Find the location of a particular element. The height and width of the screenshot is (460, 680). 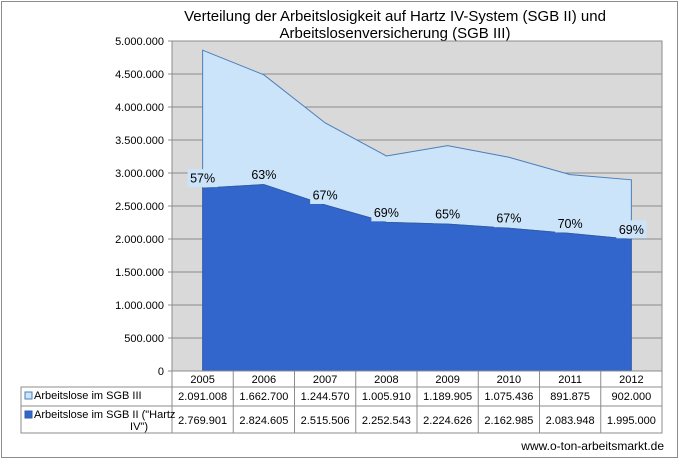

y-tick-label: 0 is located at coordinates (161, 372).